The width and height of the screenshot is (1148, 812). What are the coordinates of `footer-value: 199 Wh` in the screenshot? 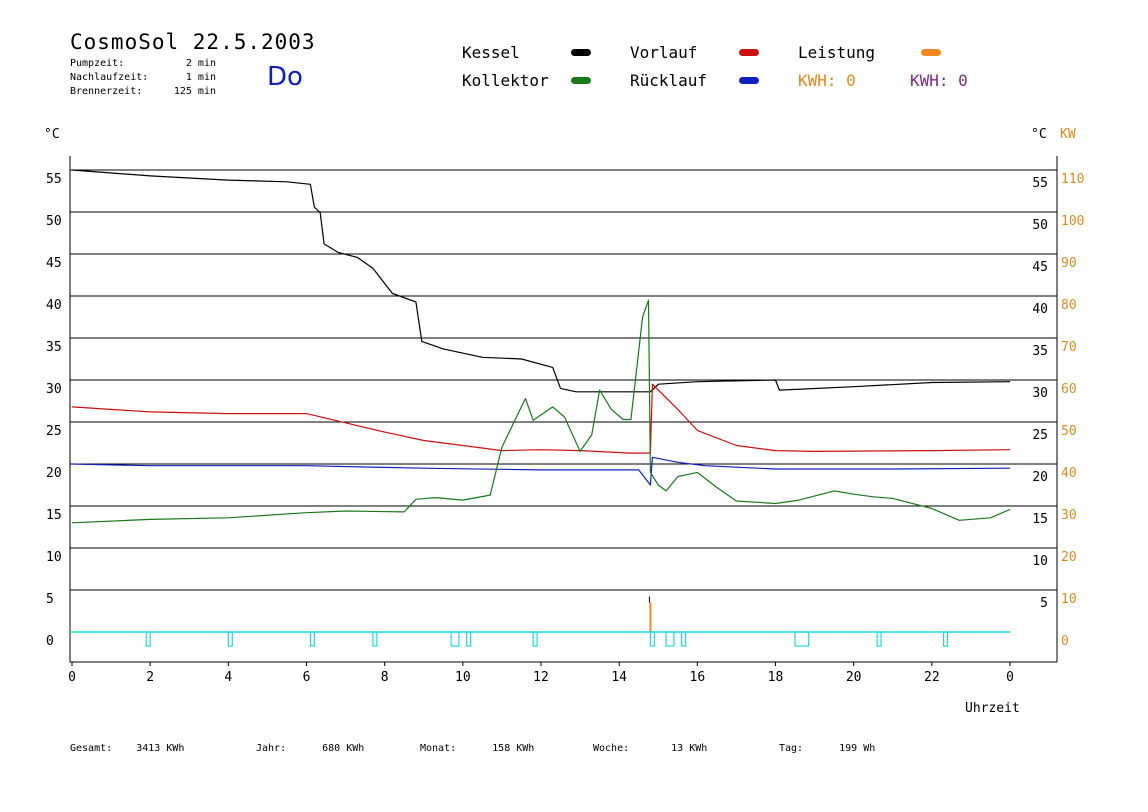 It's located at (857, 748).